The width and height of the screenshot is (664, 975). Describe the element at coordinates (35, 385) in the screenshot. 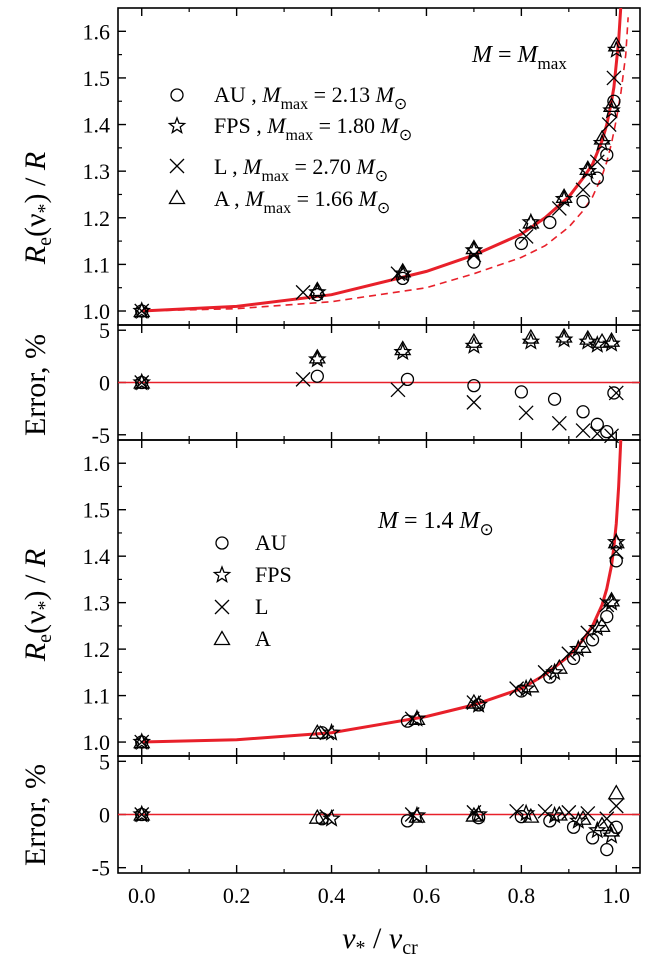

I see `ylabel-top-error: Error, %` at that location.